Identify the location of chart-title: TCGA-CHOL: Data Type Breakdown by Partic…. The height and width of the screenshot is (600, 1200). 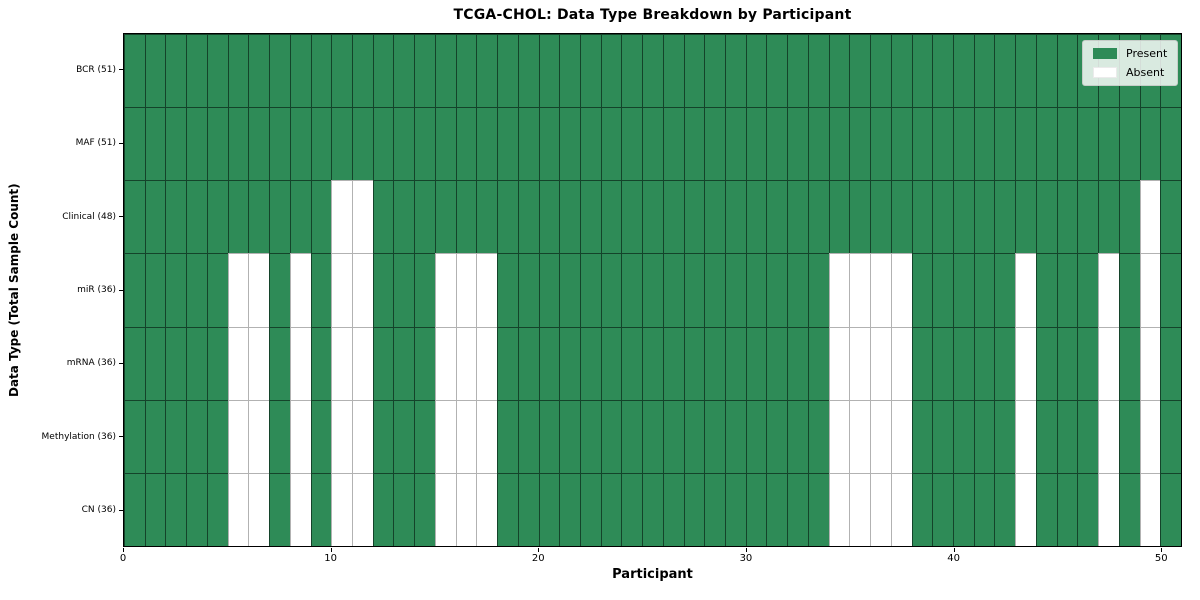
(652, 15).